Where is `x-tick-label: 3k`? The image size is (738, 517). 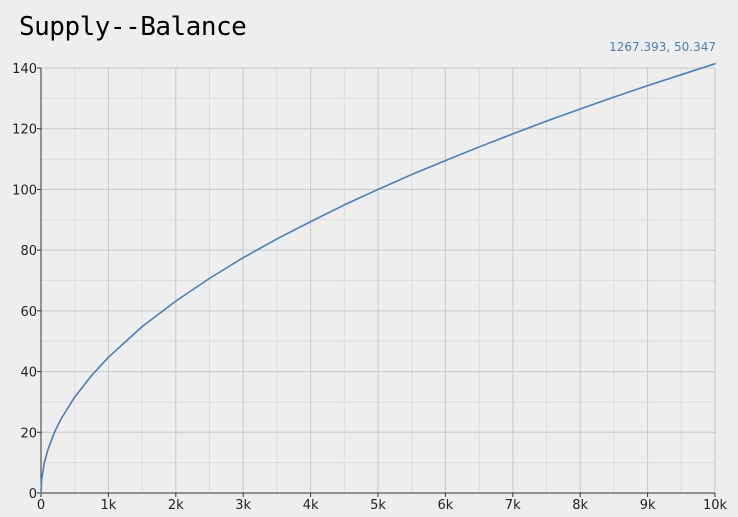 x-tick-label: 3k is located at coordinates (243, 505).